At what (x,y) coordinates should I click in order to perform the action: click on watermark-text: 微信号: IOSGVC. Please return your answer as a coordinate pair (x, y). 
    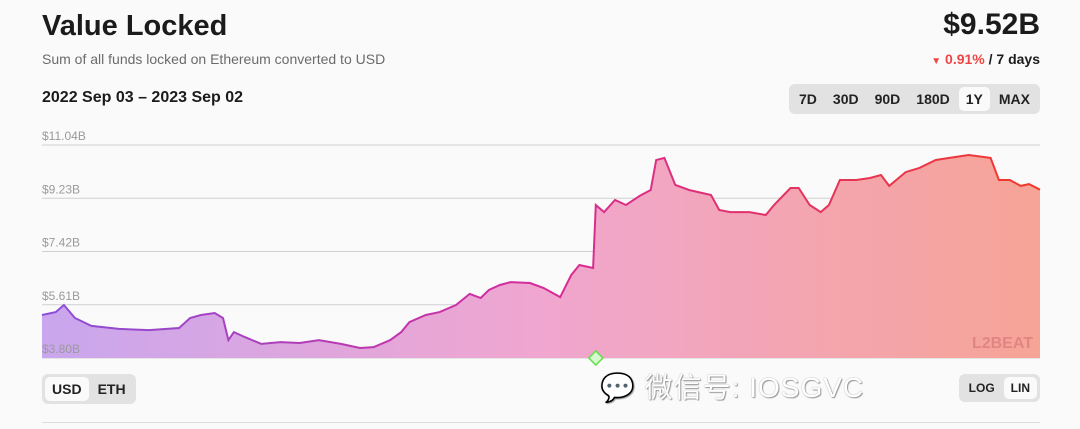
    Looking at the image, I should click on (754, 387).